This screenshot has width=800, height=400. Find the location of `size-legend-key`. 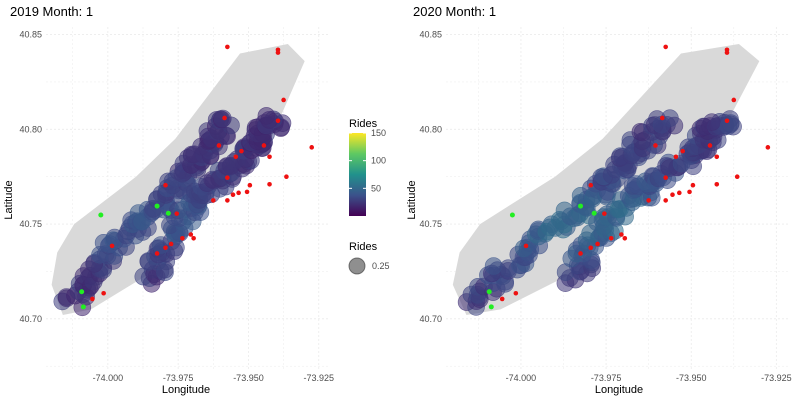

size-legend-key is located at coordinates (357, 266).